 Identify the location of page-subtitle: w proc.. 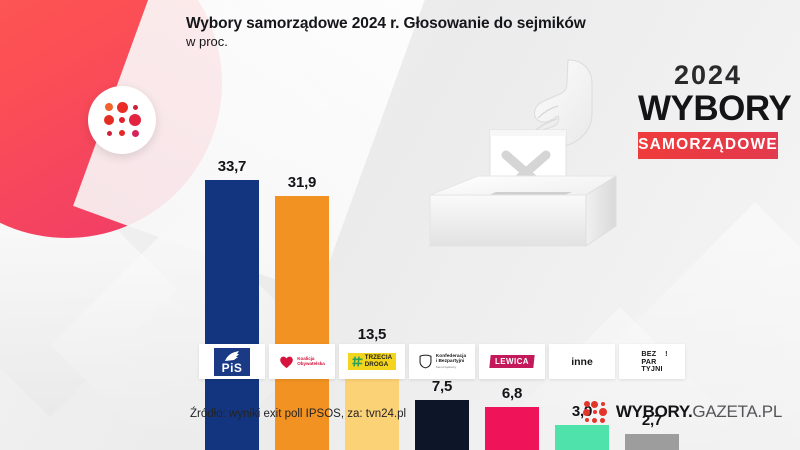
(207, 42).